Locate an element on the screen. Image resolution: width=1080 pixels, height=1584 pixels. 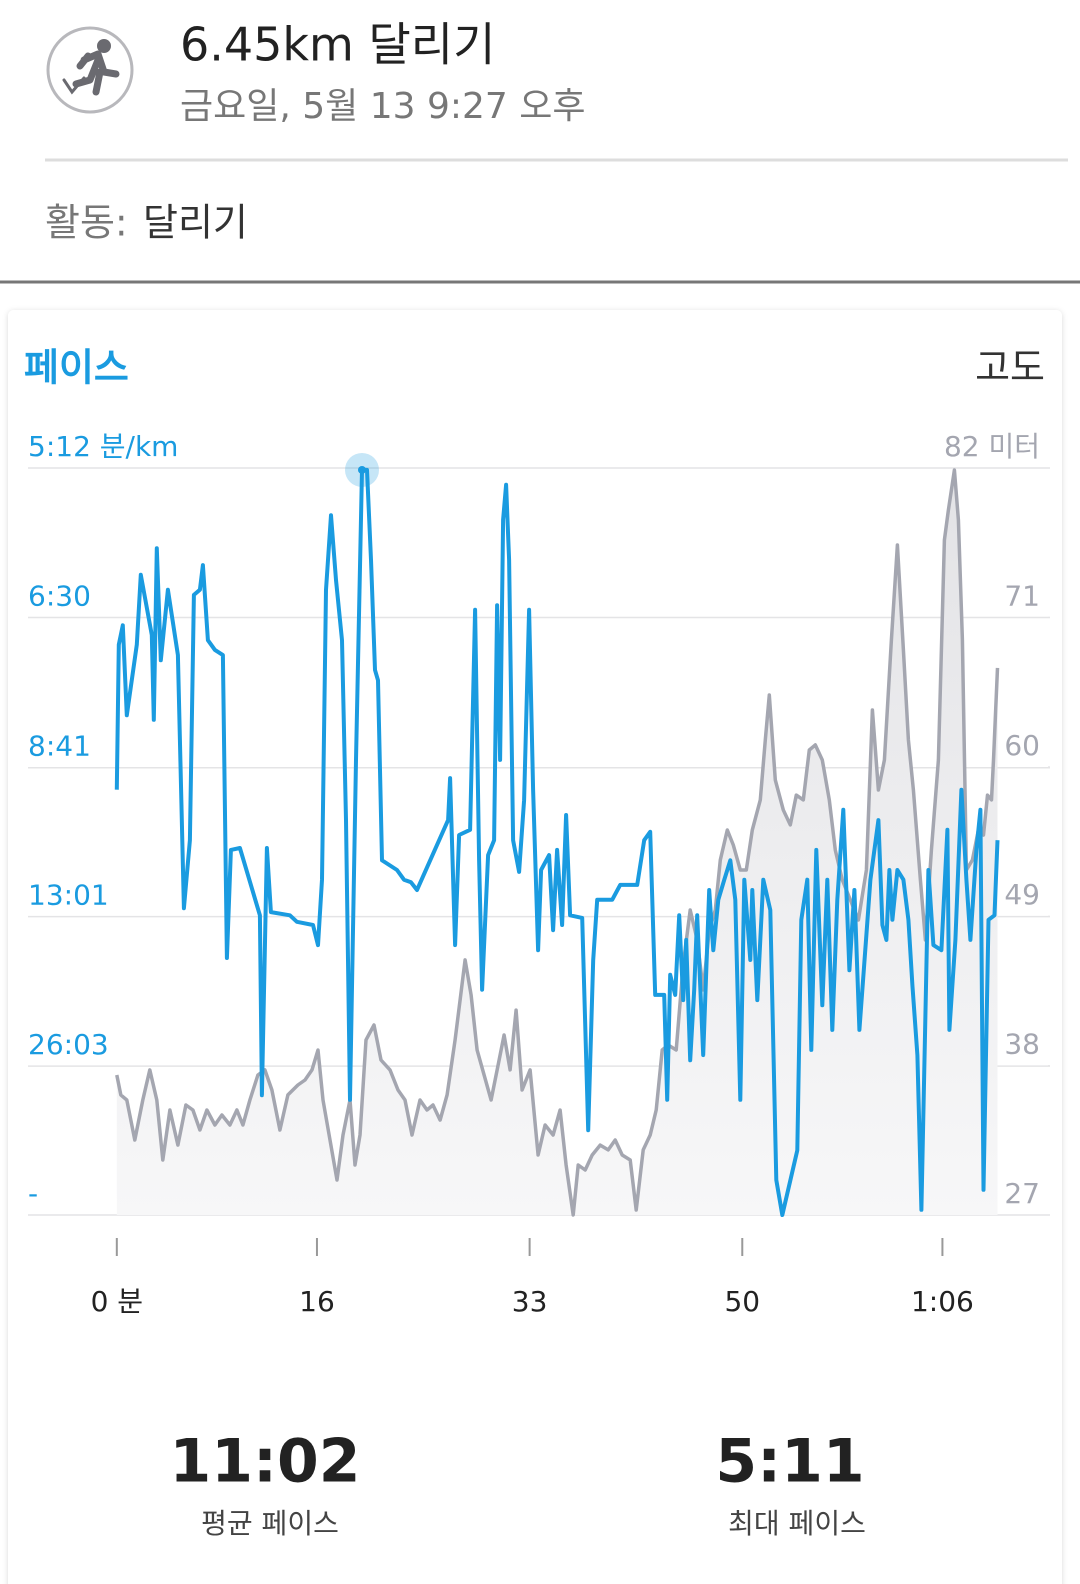
y-tick-label: 8:41 is located at coordinates (59, 746).